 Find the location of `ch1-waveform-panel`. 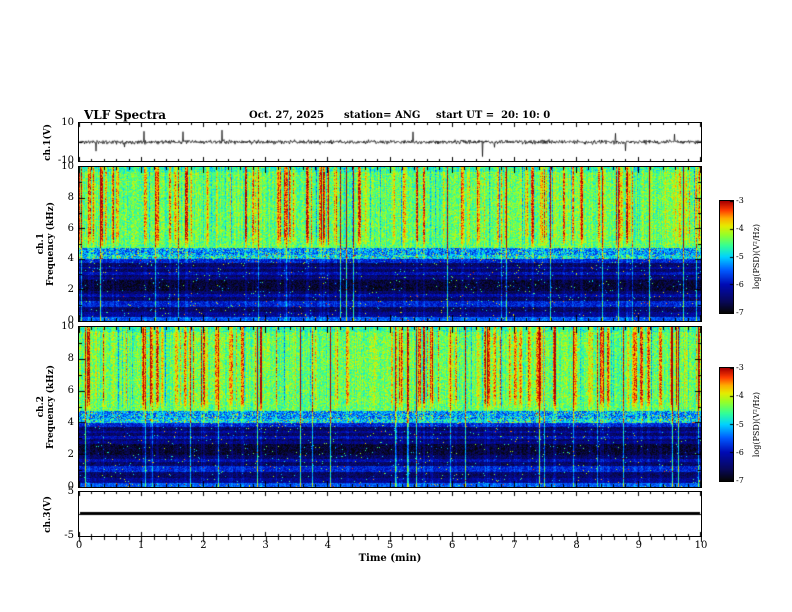

ch1-waveform-panel is located at coordinates (390, 142).